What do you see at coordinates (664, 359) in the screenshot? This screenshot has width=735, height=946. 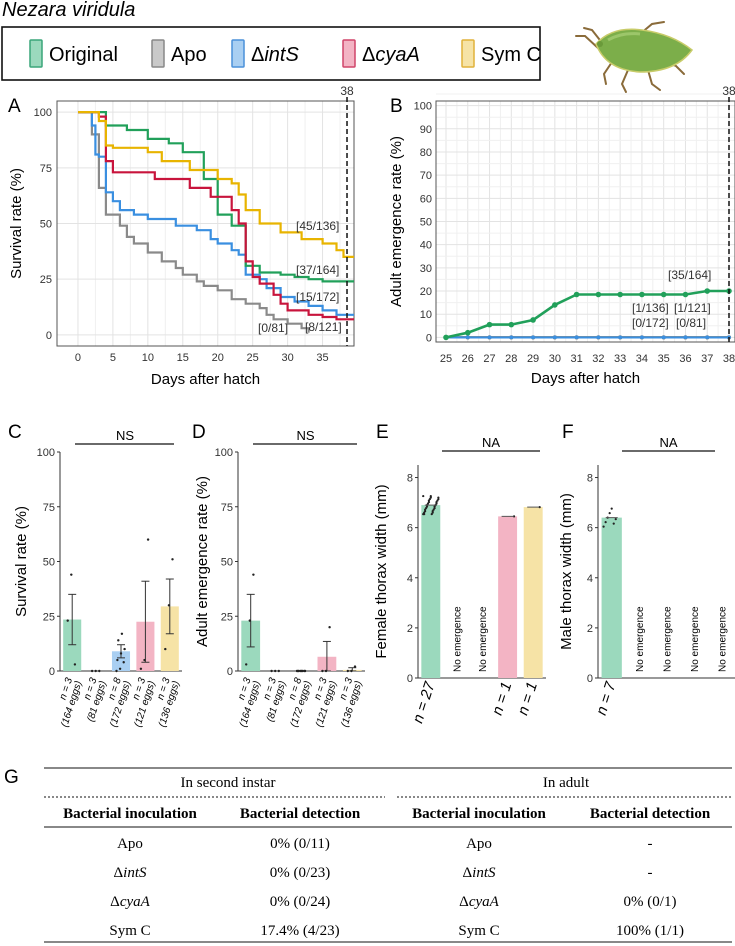 I see `x-tick-label: 35` at bounding box center [664, 359].